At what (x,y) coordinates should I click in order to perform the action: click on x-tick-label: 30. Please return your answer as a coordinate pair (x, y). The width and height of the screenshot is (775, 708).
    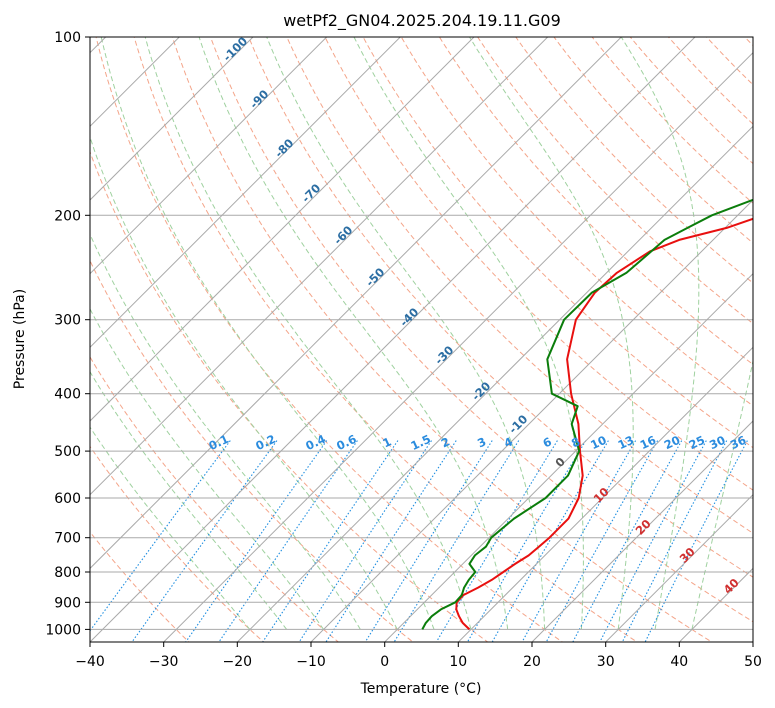
    Looking at the image, I should click on (606, 662).